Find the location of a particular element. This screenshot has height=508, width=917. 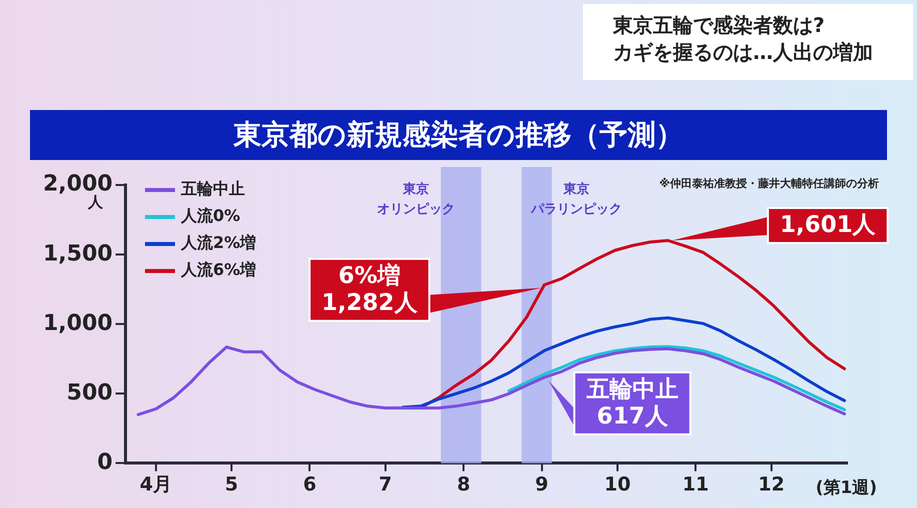

legend-label: 人流0% is located at coordinates (210, 216).